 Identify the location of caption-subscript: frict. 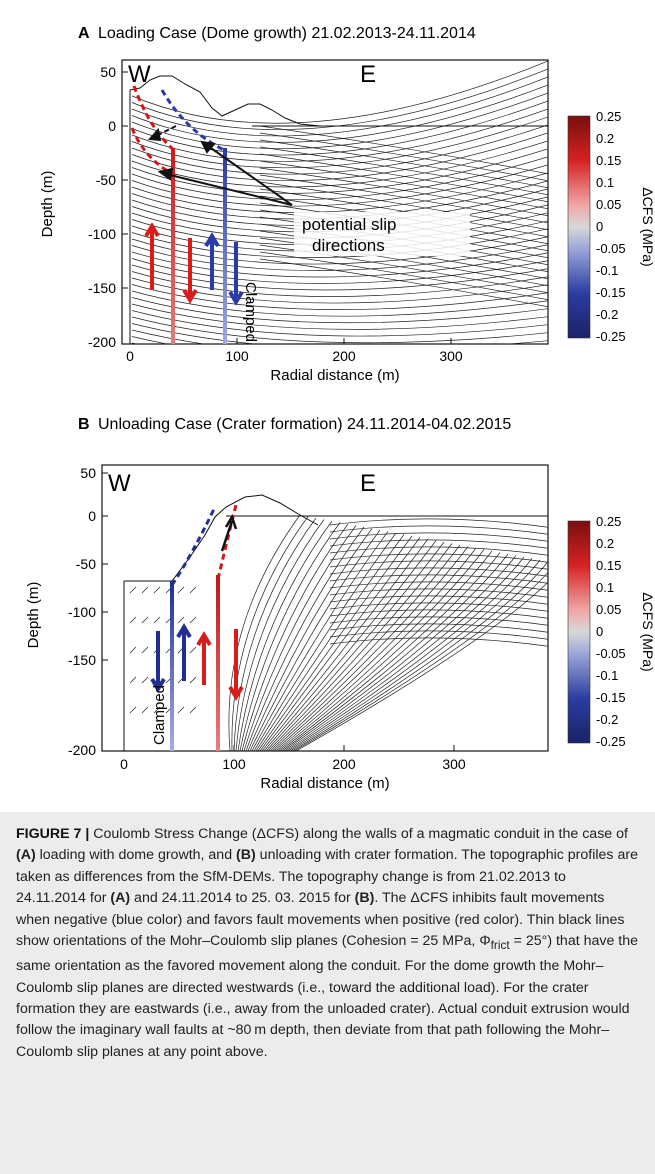
(500, 944).